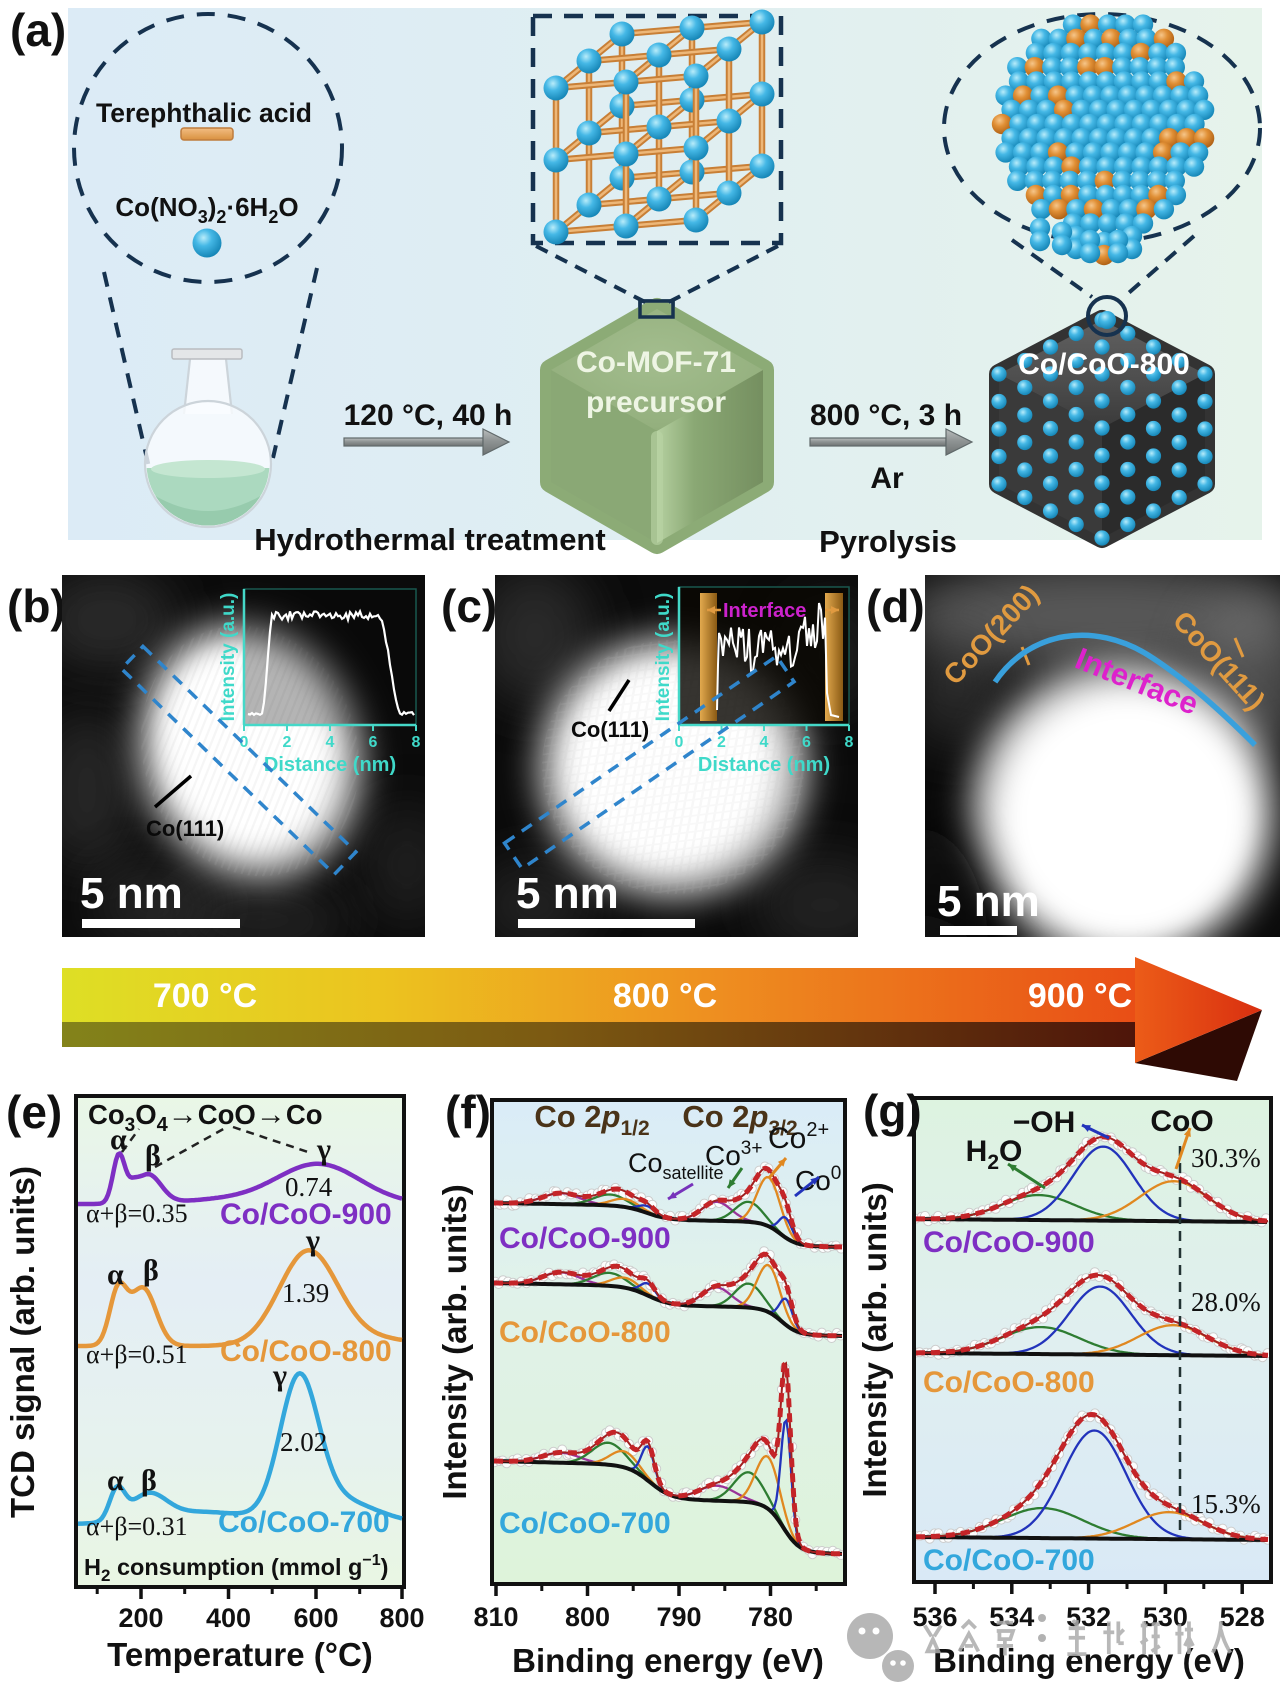 The image size is (1280, 1685). I want to click on svg-text: 810, so click(495, 1617).